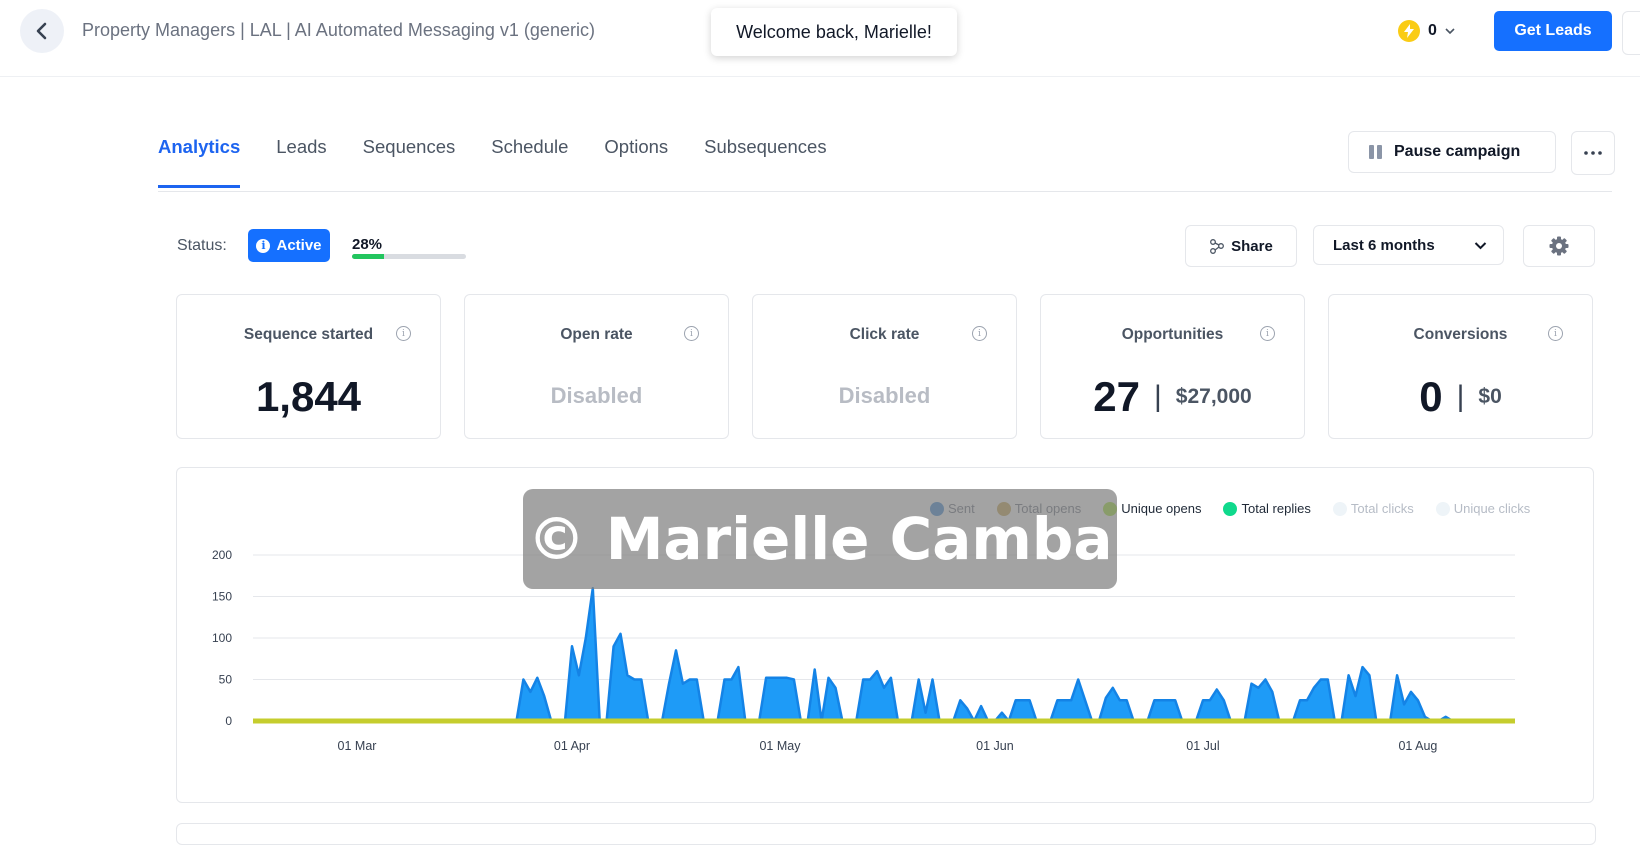 The image size is (1640, 845). What do you see at coordinates (1409, 31) in the screenshot?
I see `lightning-icon` at bounding box center [1409, 31].